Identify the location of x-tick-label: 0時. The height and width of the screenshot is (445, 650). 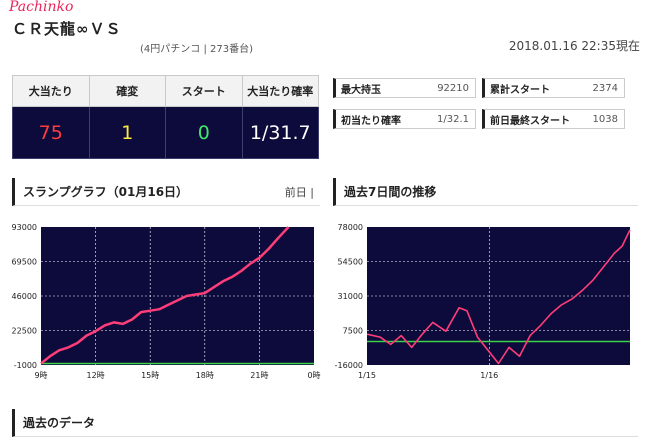
(313, 375).